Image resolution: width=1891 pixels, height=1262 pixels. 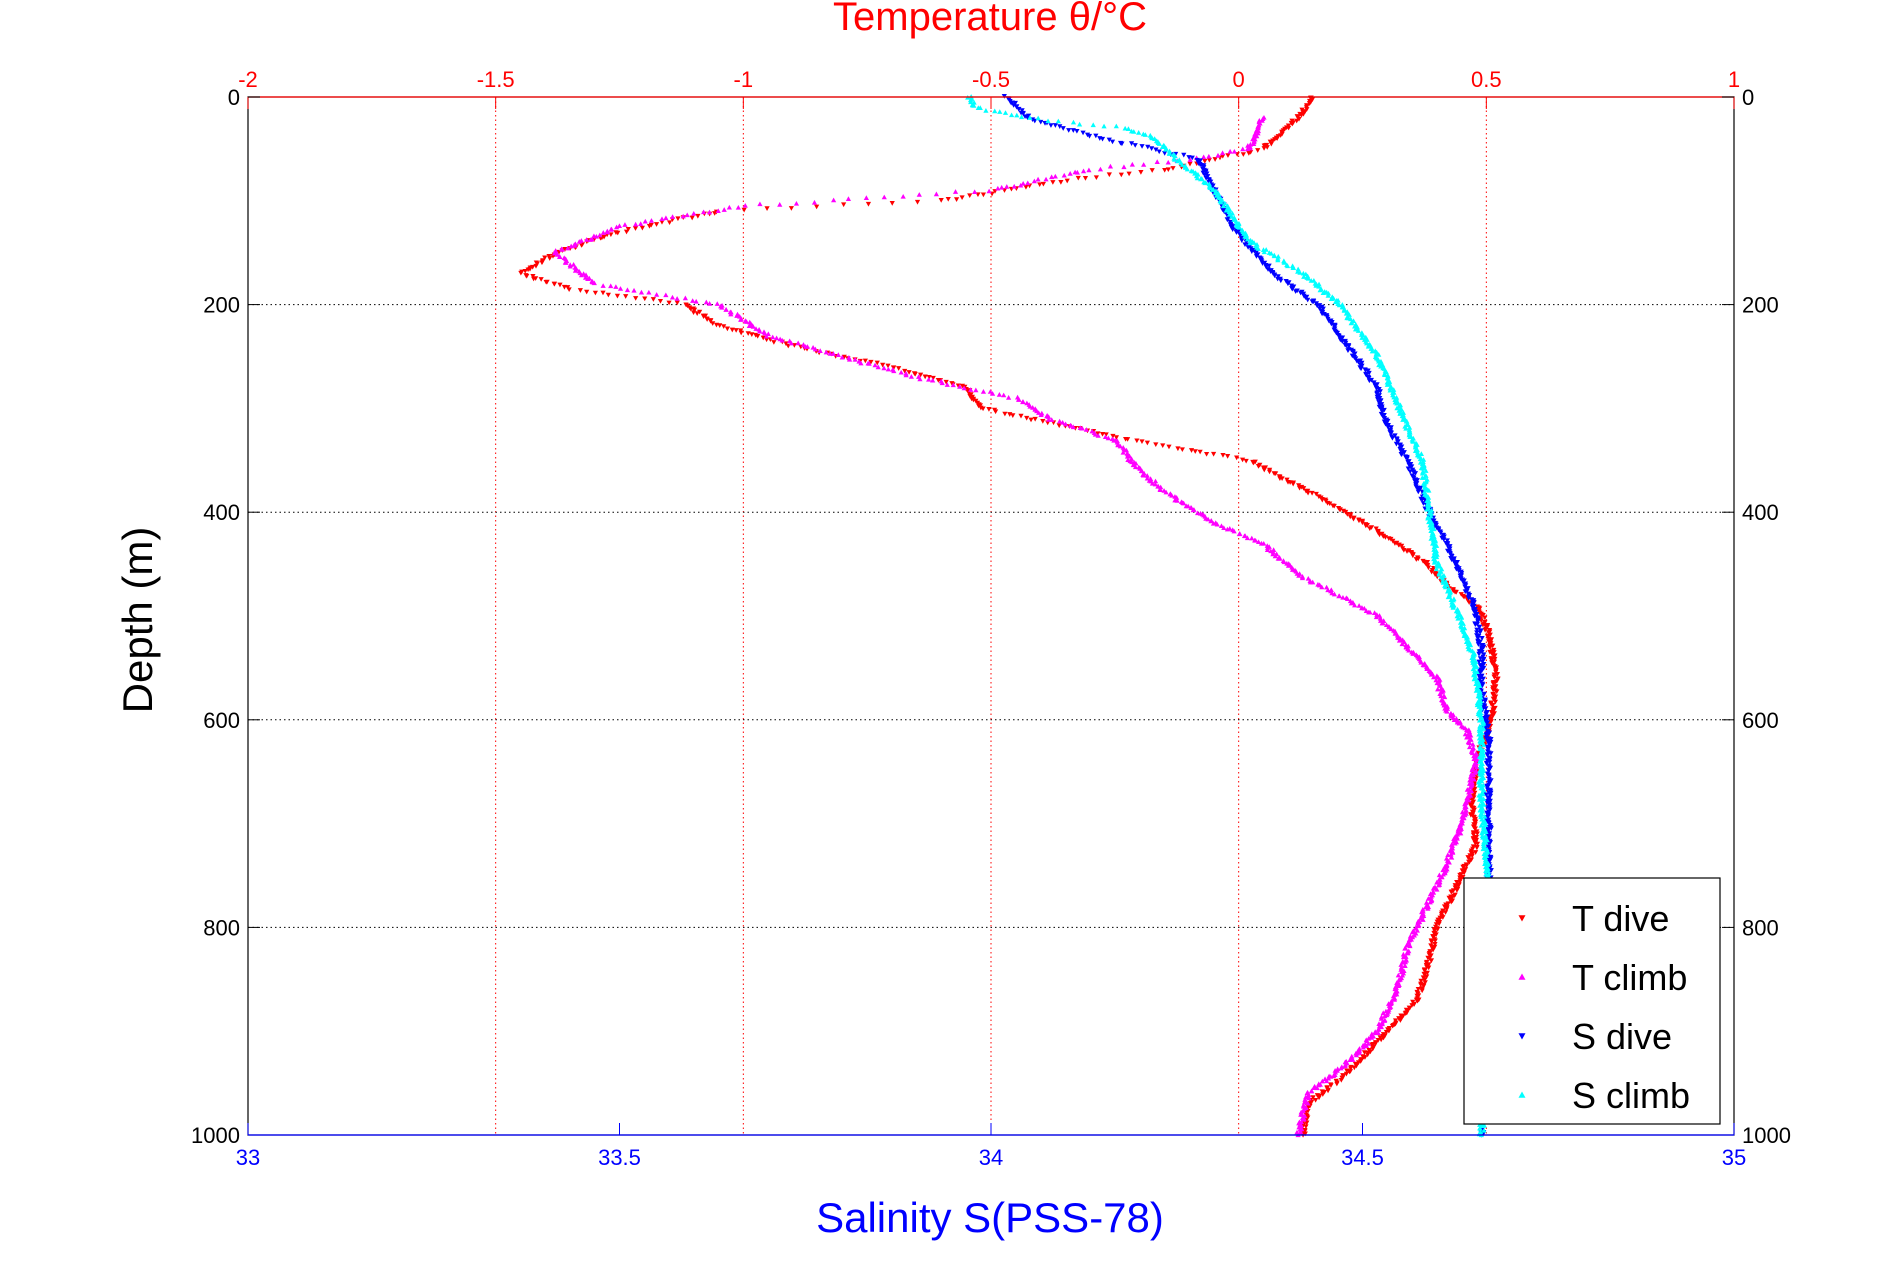 What do you see at coordinates (1620, 918) in the screenshot?
I see `legend-label: T dive` at bounding box center [1620, 918].